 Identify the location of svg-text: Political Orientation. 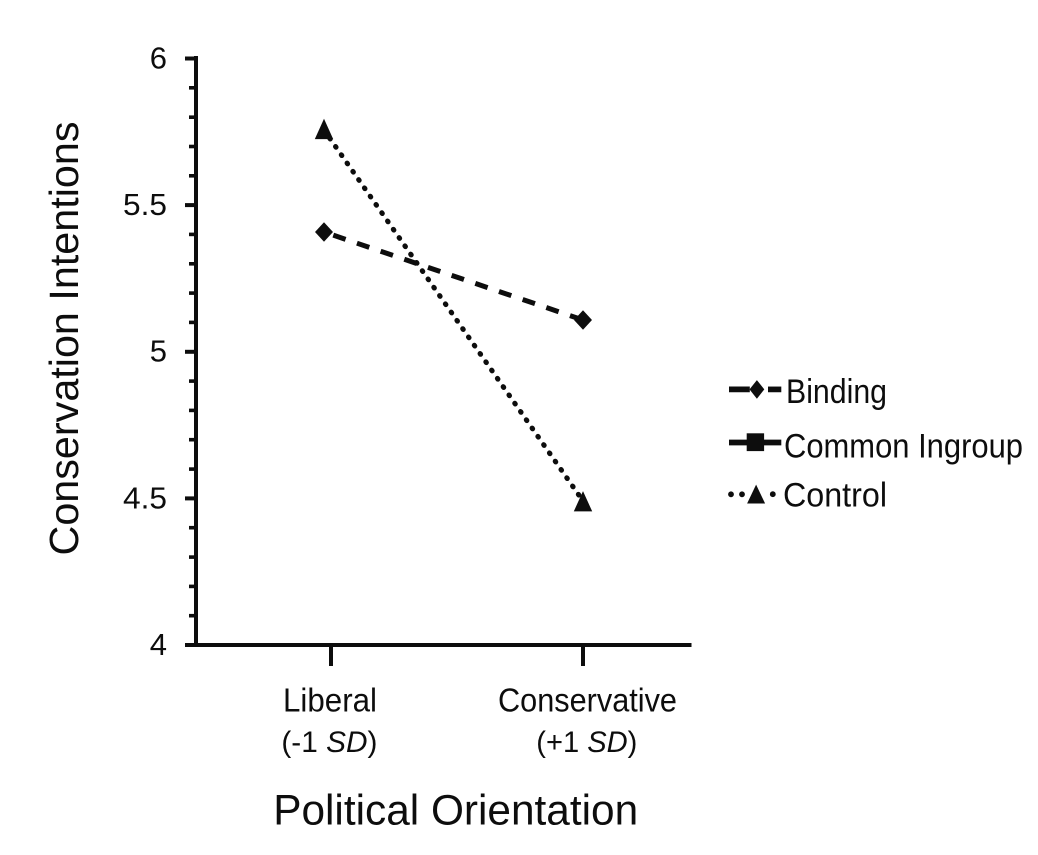
(455, 811).